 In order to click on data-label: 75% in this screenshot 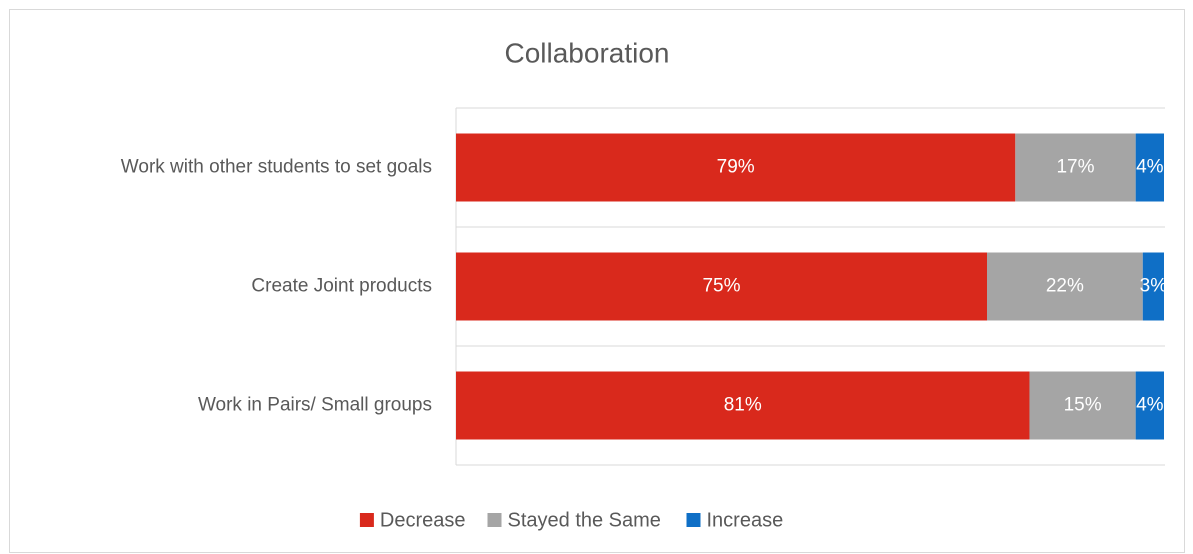, I will do `click(721, 286)`.